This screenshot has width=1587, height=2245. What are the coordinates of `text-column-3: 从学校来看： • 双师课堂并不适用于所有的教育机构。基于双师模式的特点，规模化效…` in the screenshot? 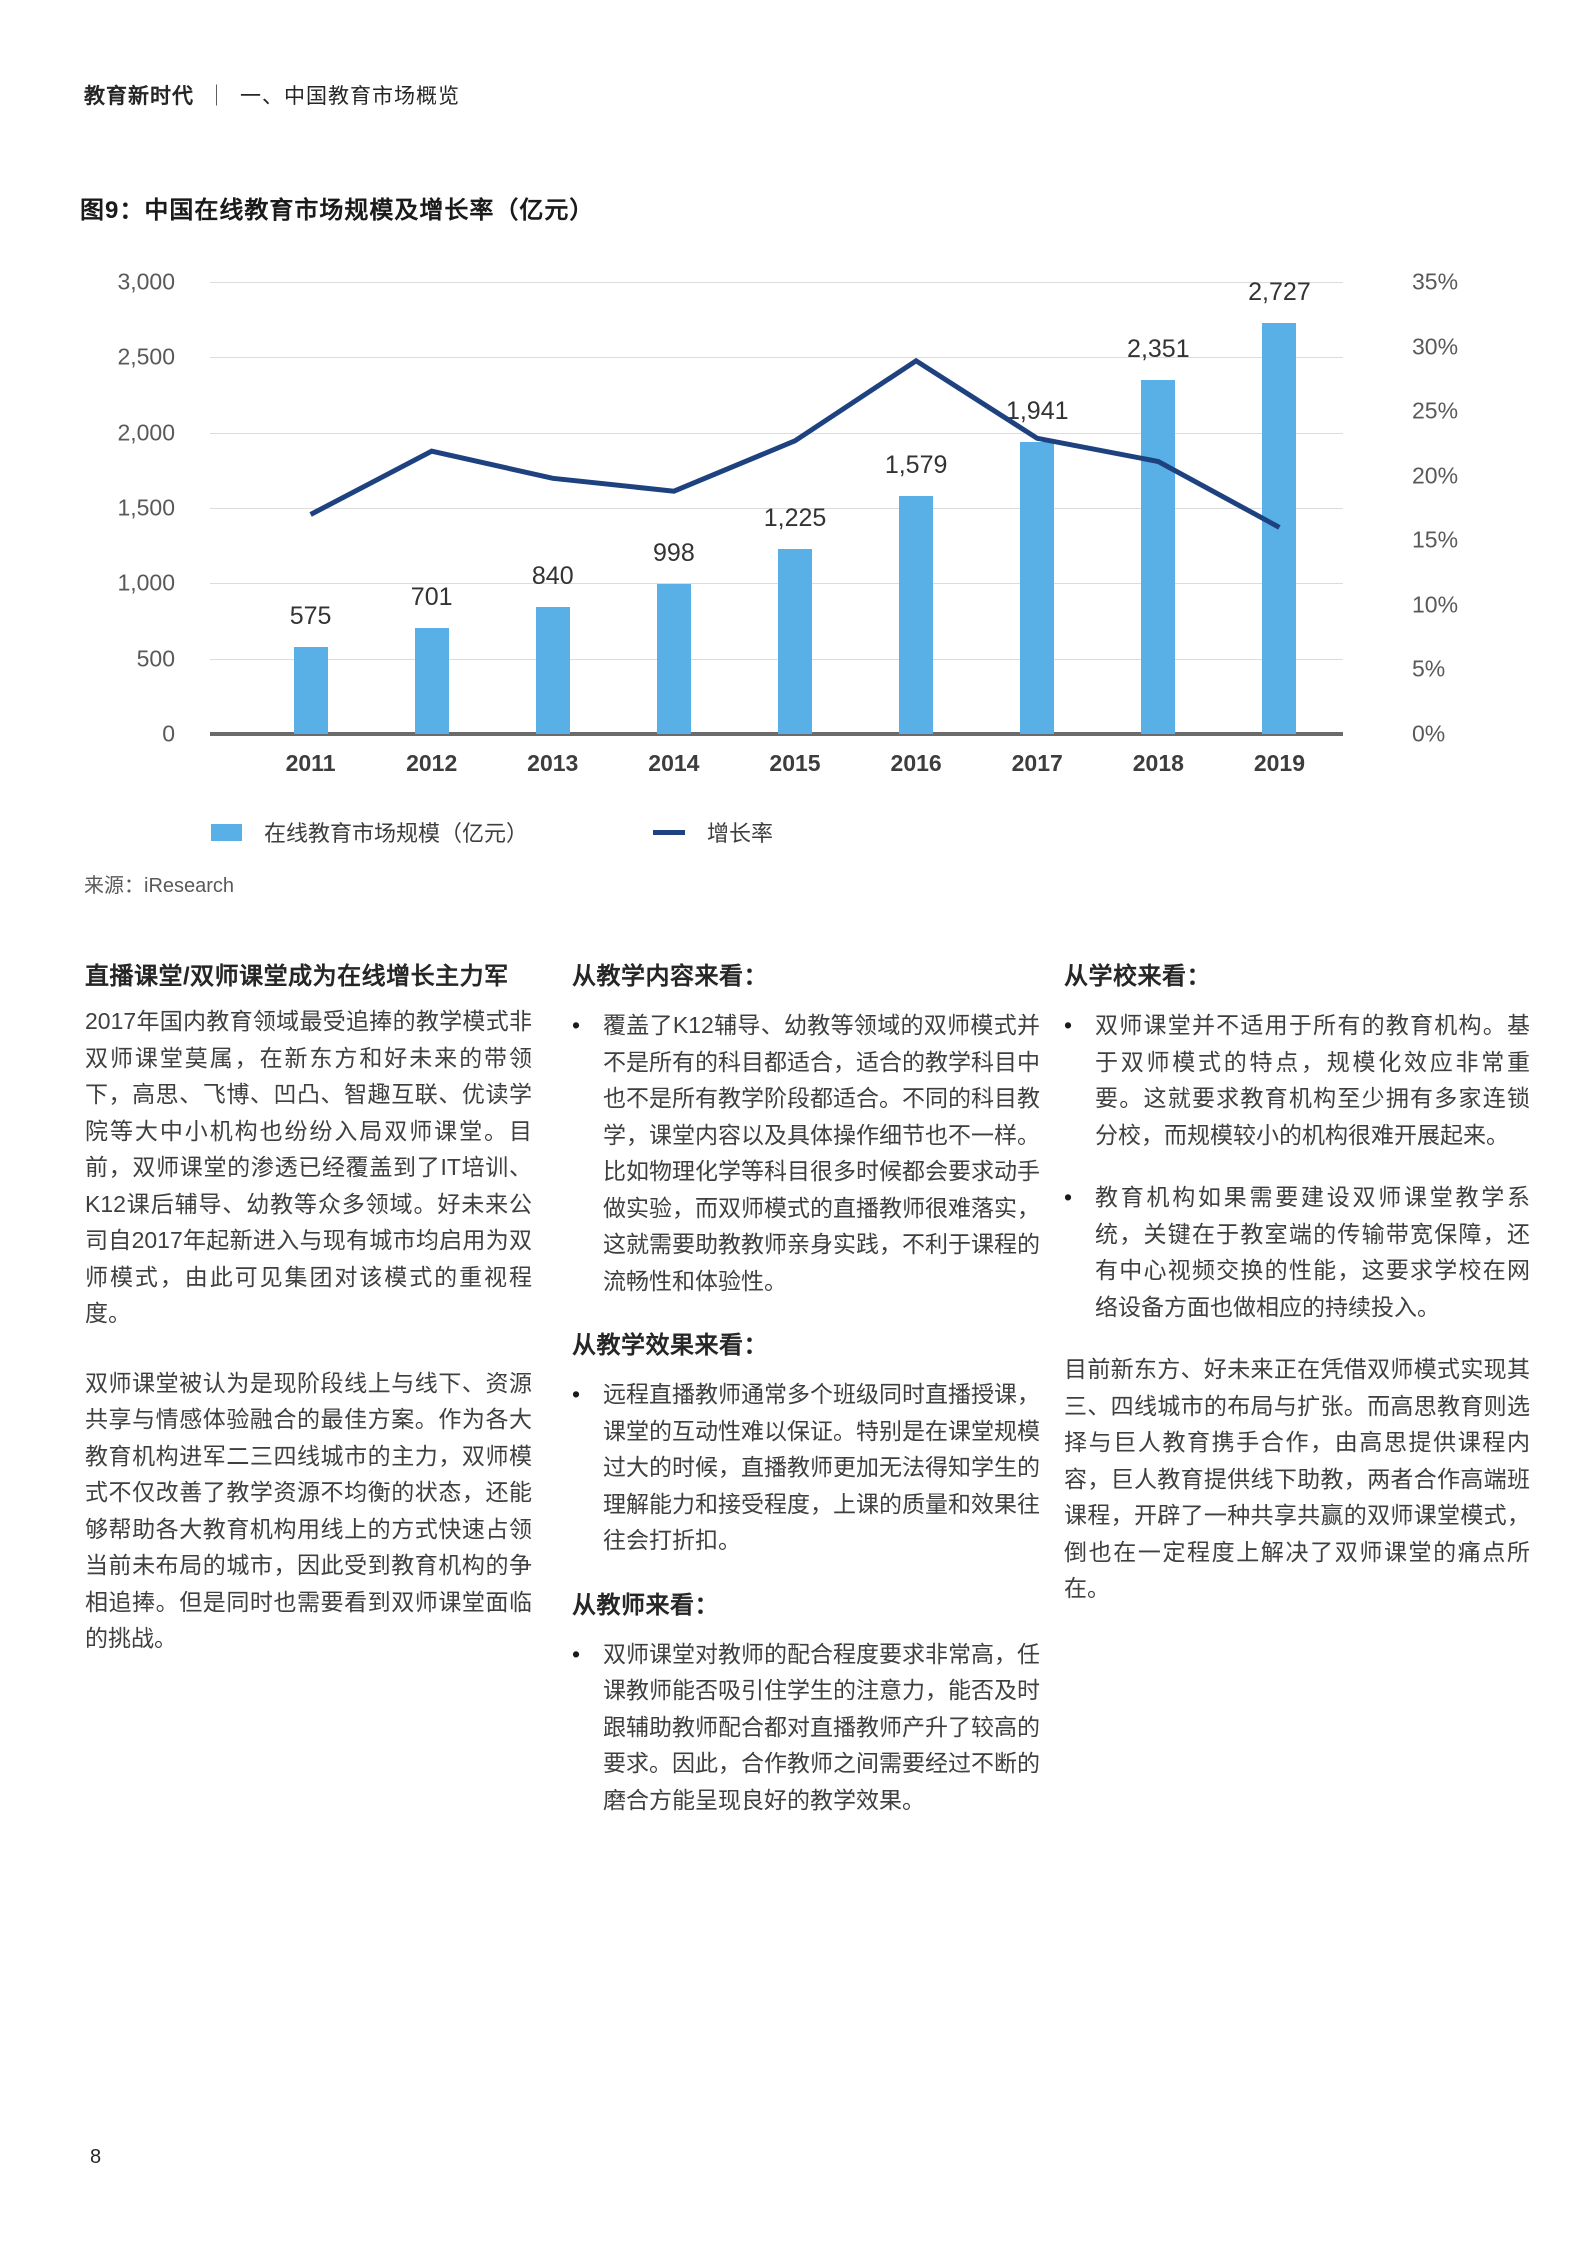 It's located at (1297, 1300).